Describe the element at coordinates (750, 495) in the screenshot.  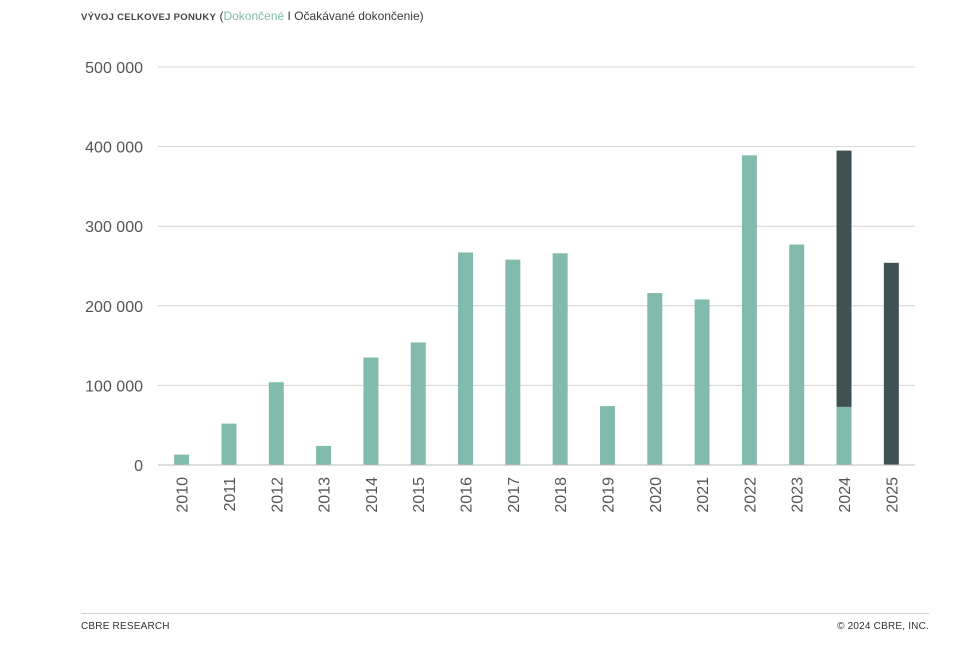
I see `x-tick-label: 2022` at that location.